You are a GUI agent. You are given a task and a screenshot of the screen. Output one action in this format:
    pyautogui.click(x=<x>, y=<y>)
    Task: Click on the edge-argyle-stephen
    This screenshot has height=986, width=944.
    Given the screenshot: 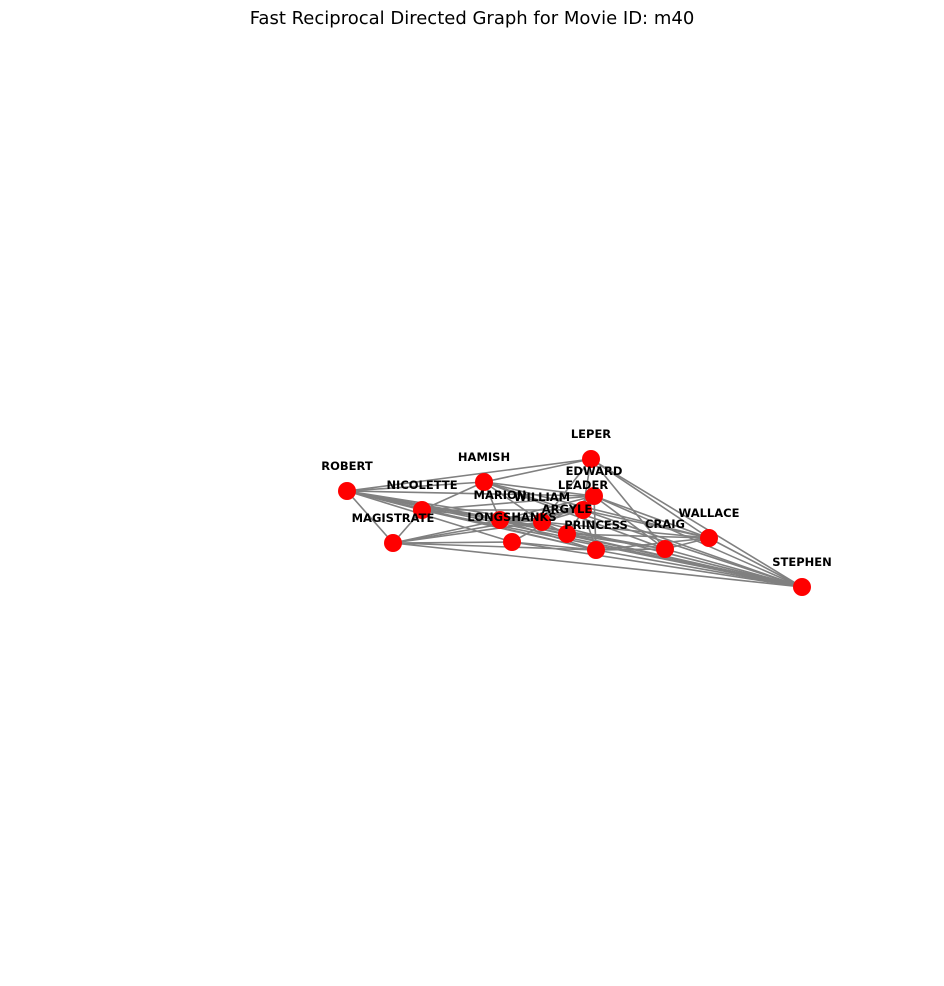 What is the action you would take?
    pyautogui.click(x=684, y=560)
    